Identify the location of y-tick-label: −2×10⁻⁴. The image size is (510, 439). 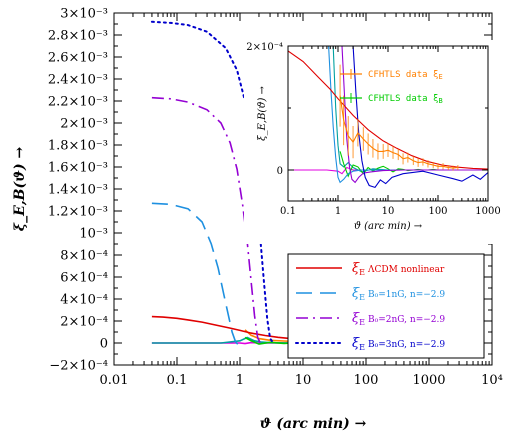
(78, 366).